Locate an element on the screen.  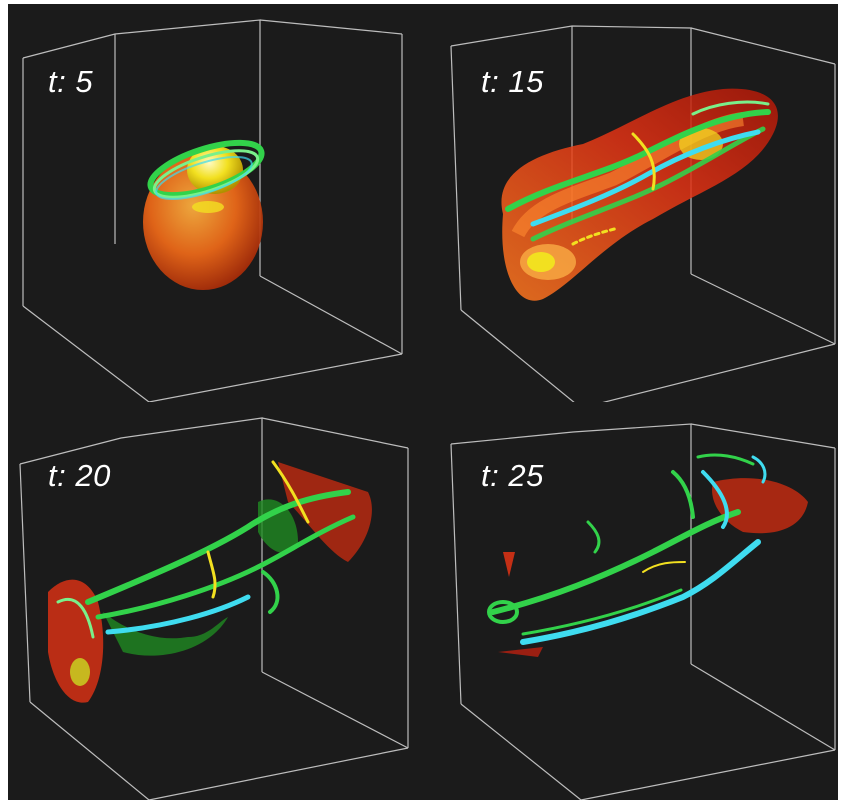
time-label: t: 25 is located at coordinates (512, 475).